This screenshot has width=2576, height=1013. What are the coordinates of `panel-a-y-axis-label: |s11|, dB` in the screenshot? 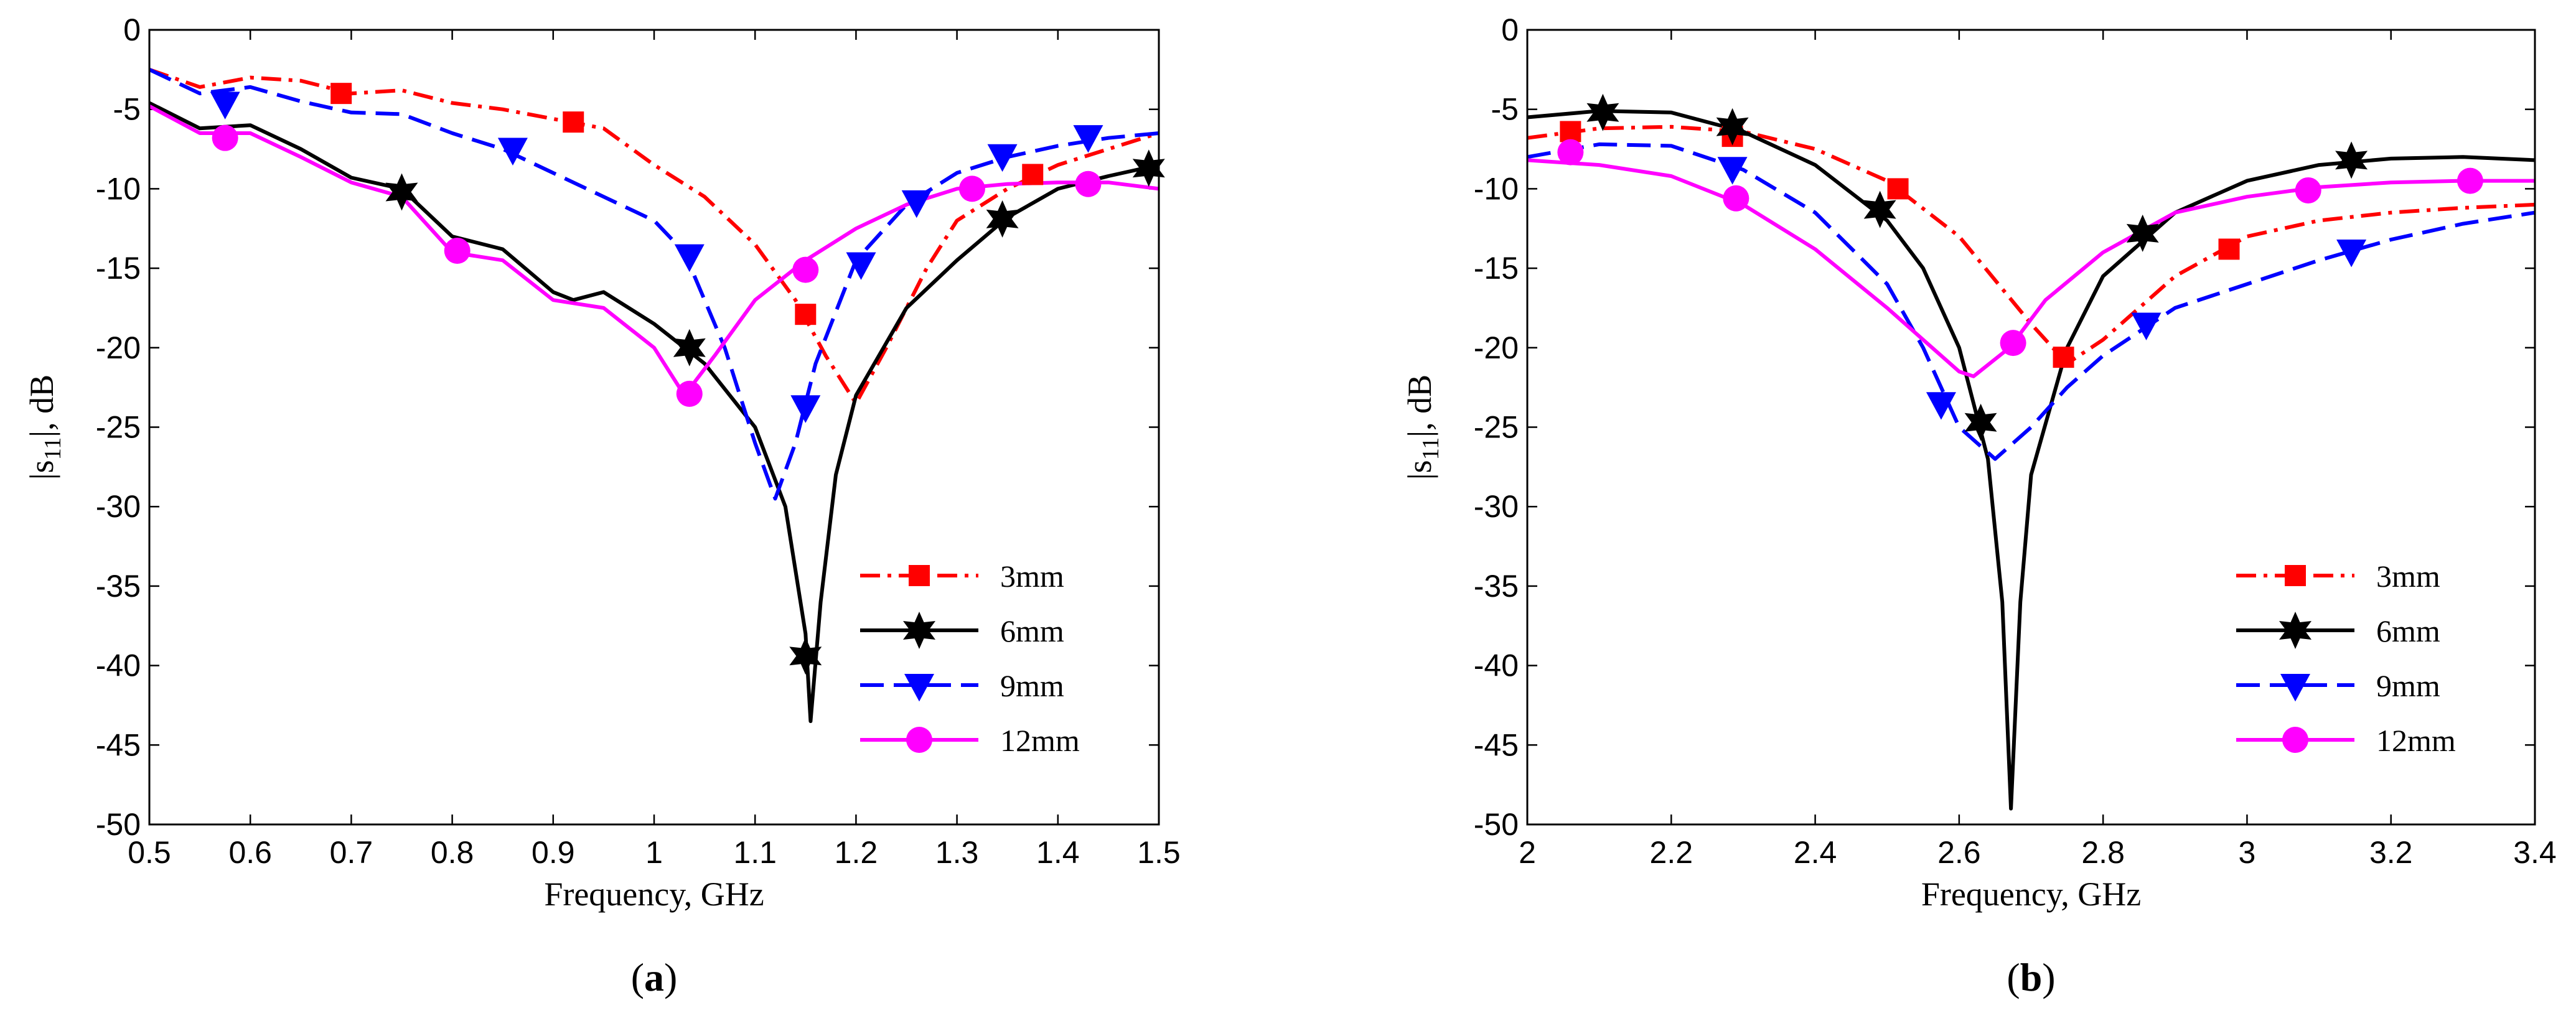 It's located at (44, 427).